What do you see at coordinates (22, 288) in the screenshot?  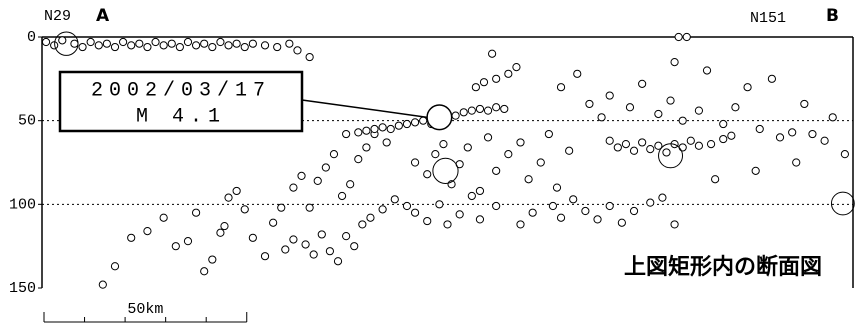 I see `y-tick-label: 150` at bounding box center [22, 288].